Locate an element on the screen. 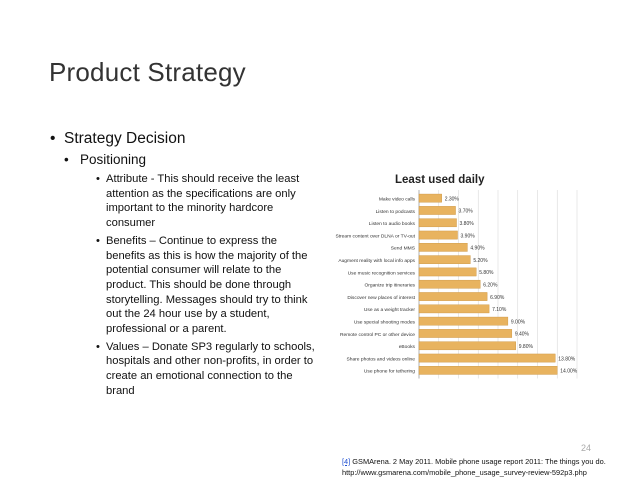 The width and height of the screenshot is (638, 479). category-label: Augment reality with local info apps is located at coordinates (376, 261).